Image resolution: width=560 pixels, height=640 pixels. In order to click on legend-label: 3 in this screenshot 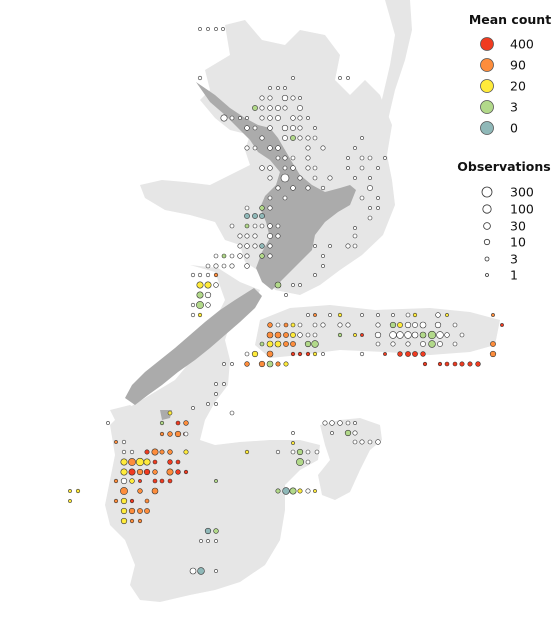, I will do `click(514, 259)`.